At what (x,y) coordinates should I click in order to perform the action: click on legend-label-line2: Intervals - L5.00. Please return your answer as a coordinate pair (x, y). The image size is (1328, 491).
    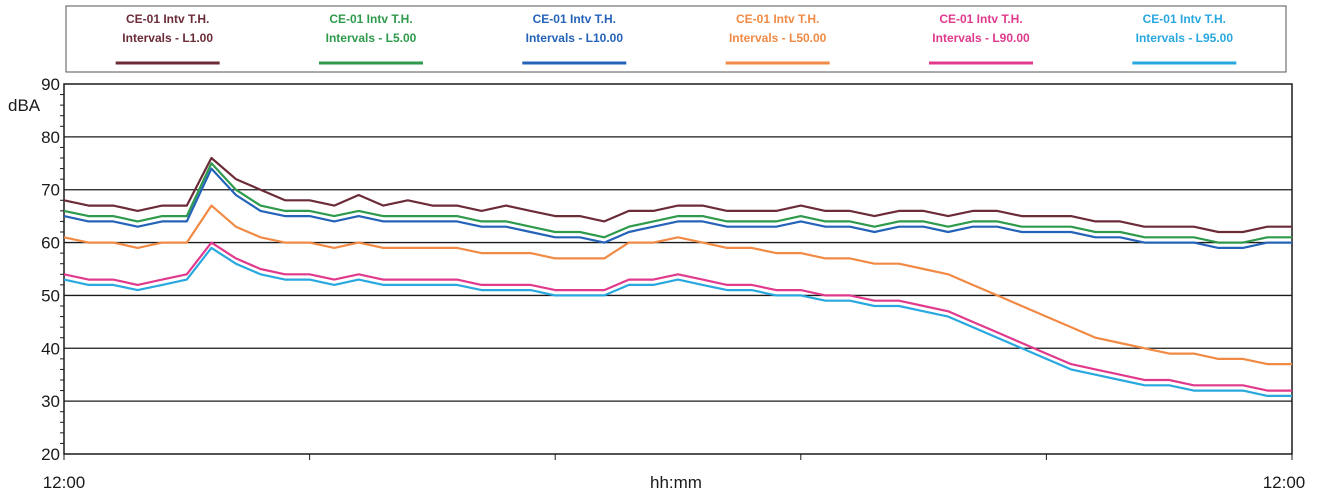
    Looking at the image, I should click on (371, 38).